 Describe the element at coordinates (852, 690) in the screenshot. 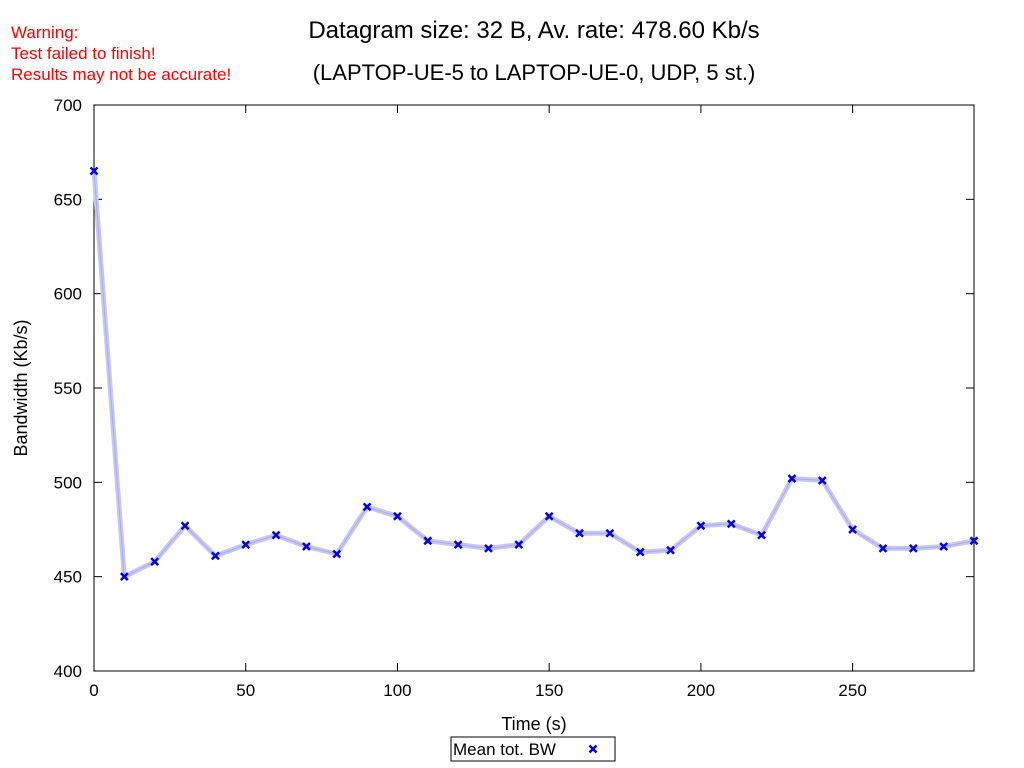

I see `x-tick-label: 250` at that location.